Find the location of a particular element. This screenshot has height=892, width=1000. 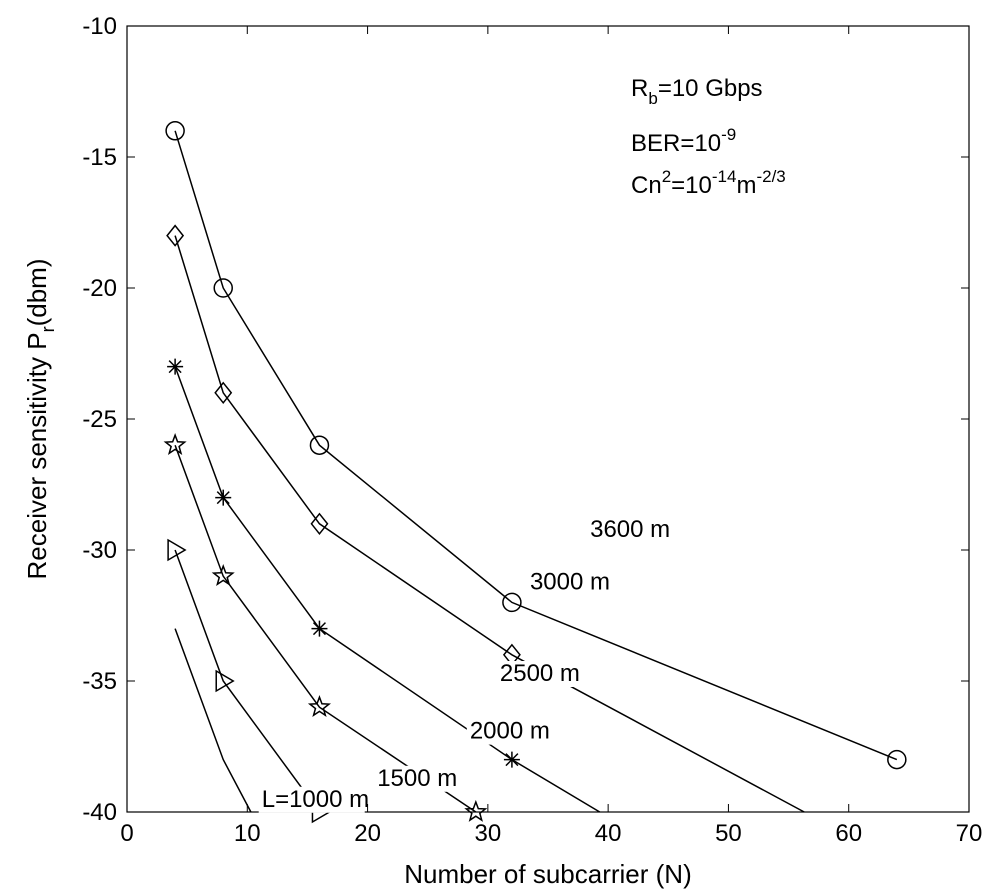

x-tick-label: 60 is located at coordinates (848, 833).